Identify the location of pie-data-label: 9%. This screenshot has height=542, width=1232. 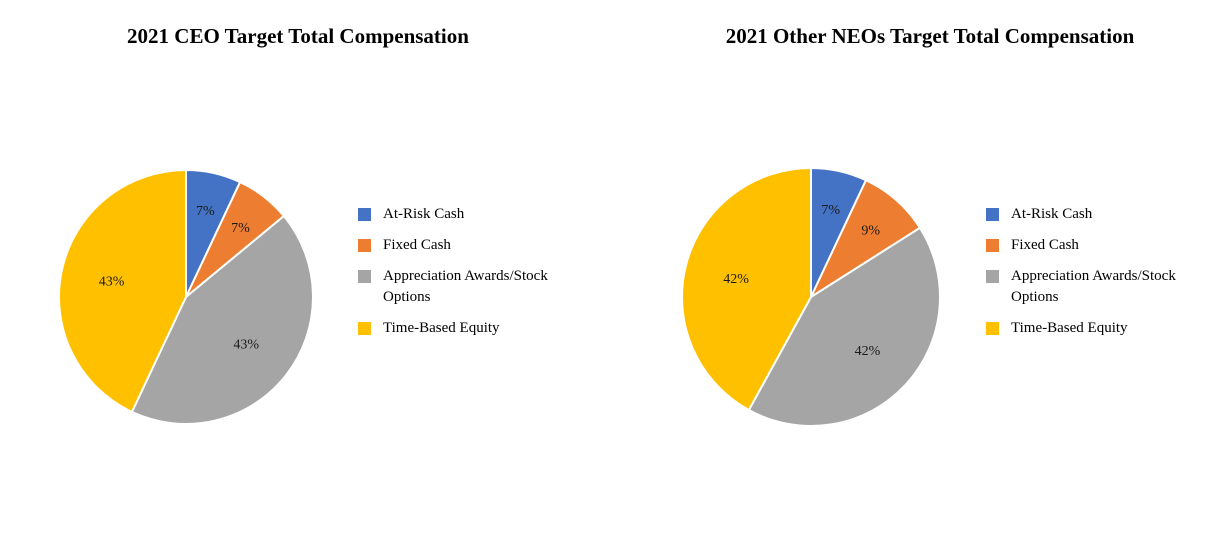
(870, 230).